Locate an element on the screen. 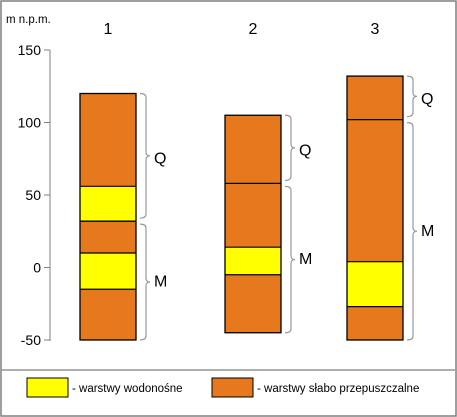 The height and width of the screenshot is (417, 457). y-tick-label: 150 is located at coordinates (30, 50).